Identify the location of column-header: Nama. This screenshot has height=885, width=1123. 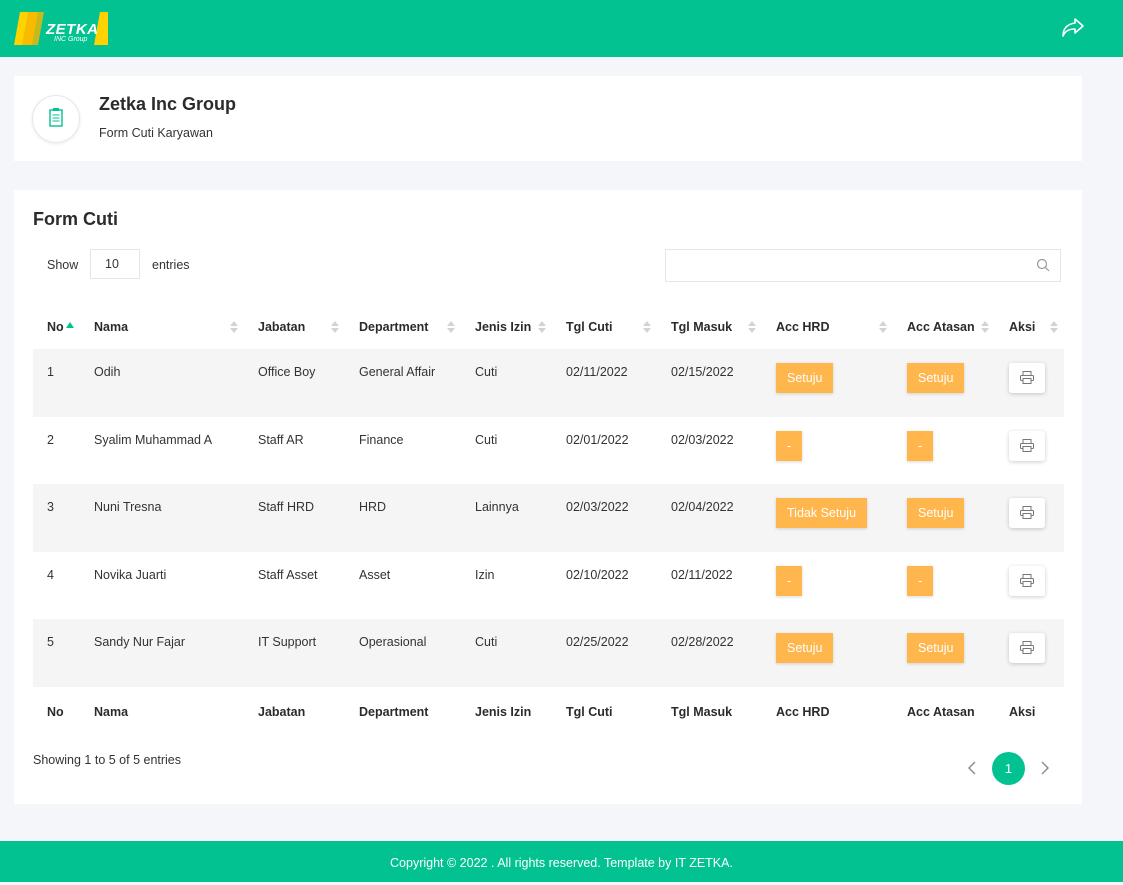
(162, 327).